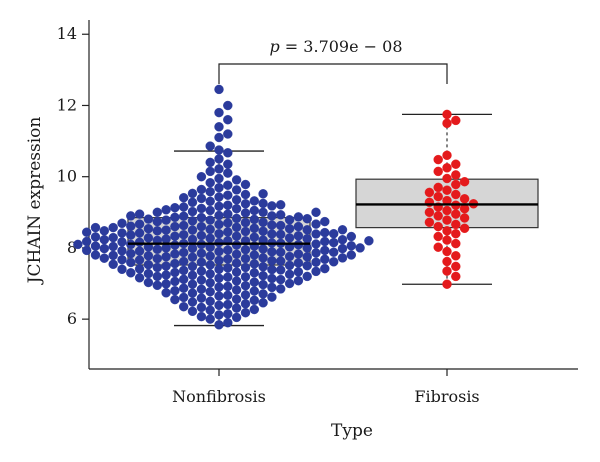  I want to click on y-ticks-group: 6 8 10 12 14, so click(73, 176).